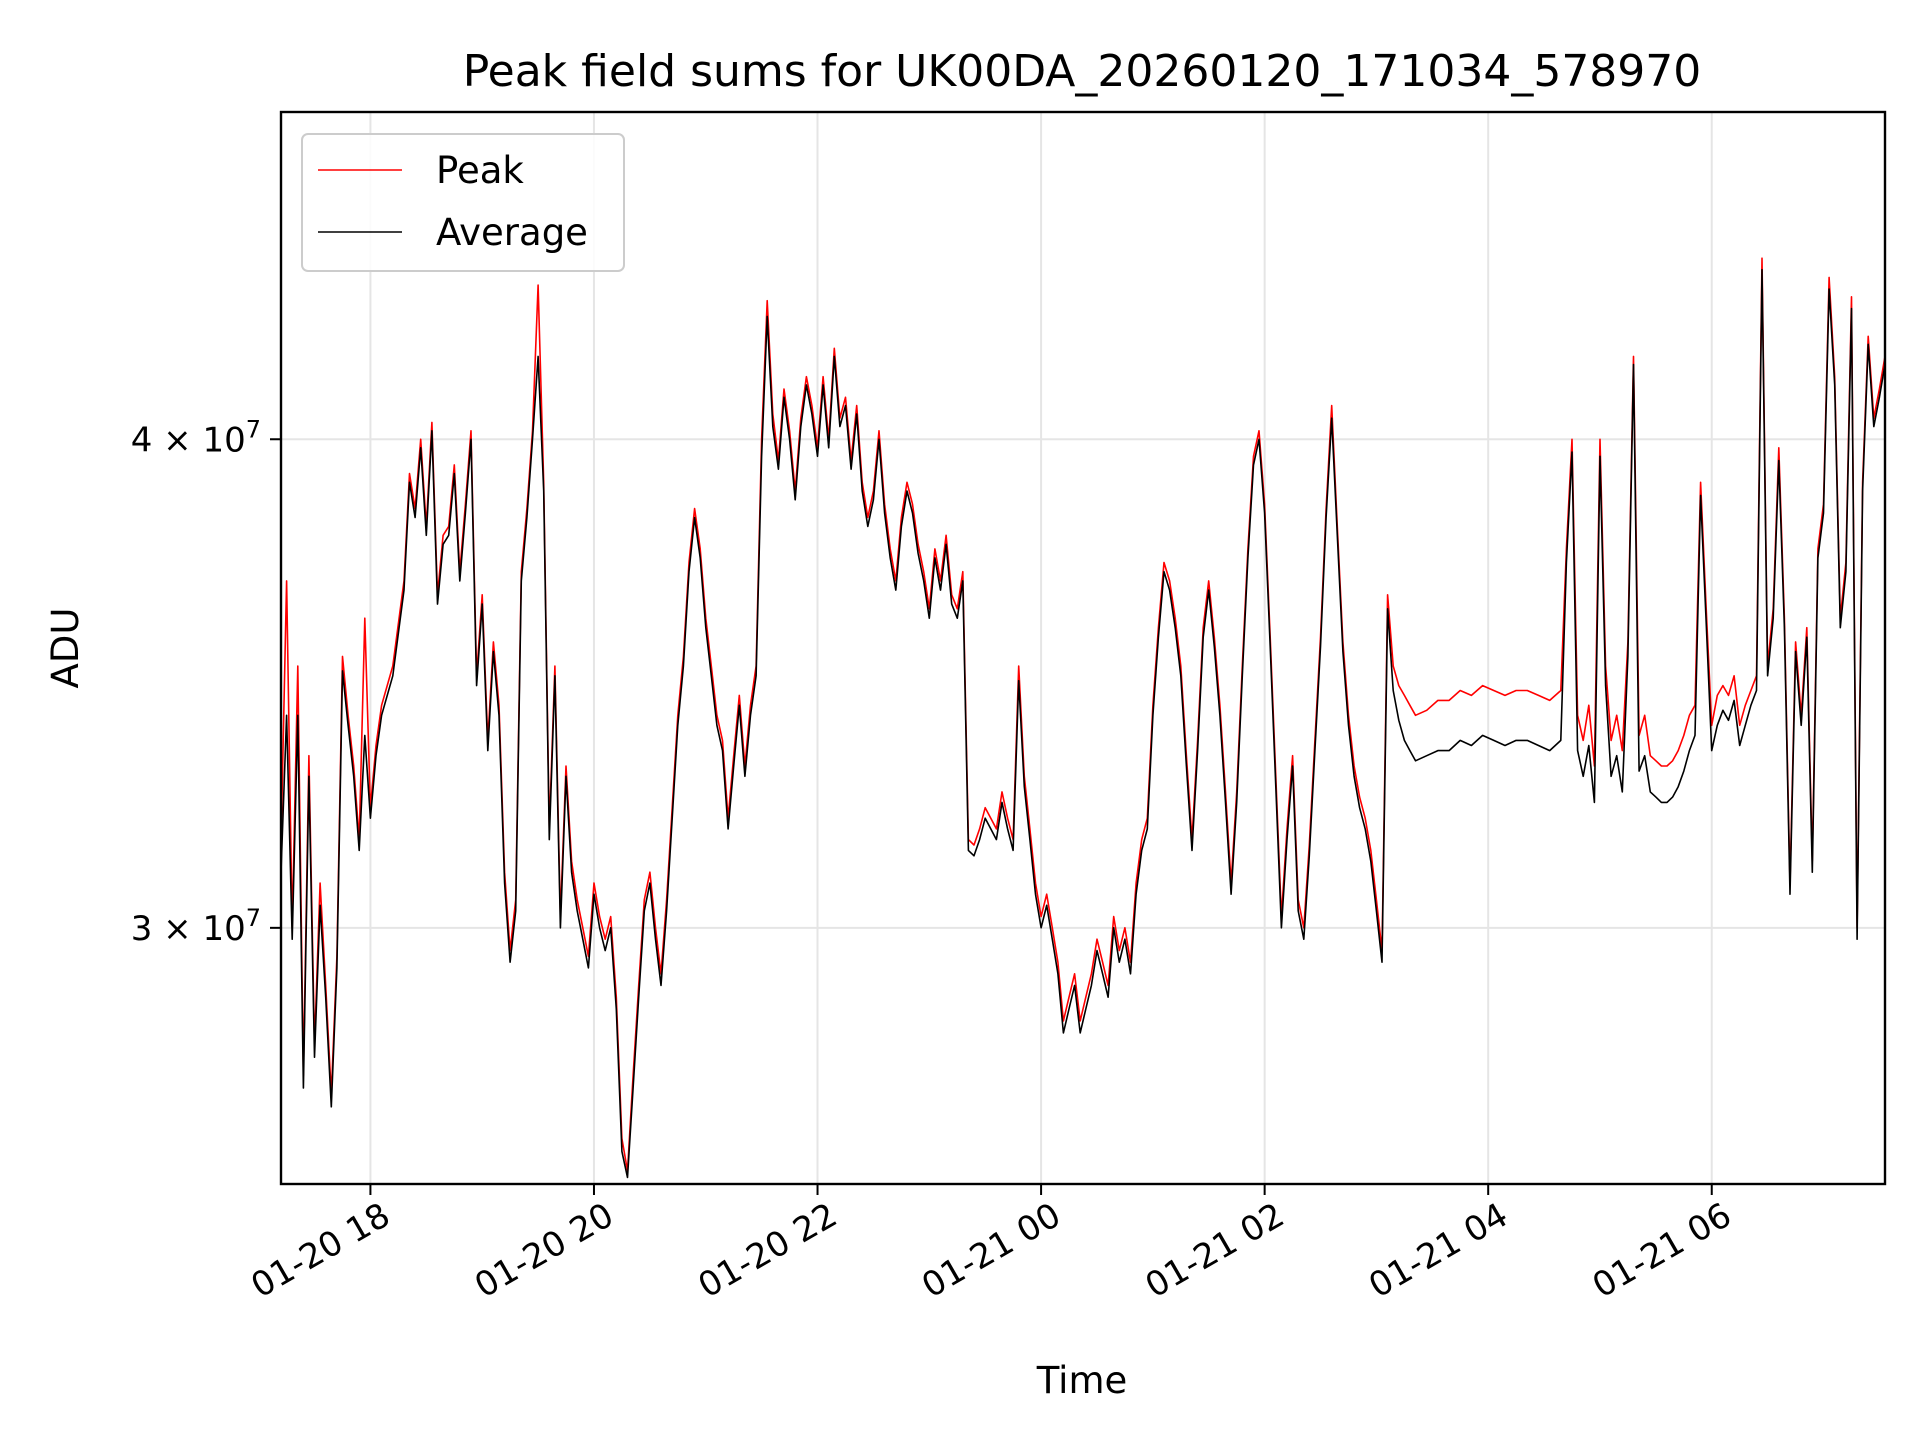 The image size is (1920, 1440). I want to click on y-tick-label: 4 × 107, so click(196, 437).